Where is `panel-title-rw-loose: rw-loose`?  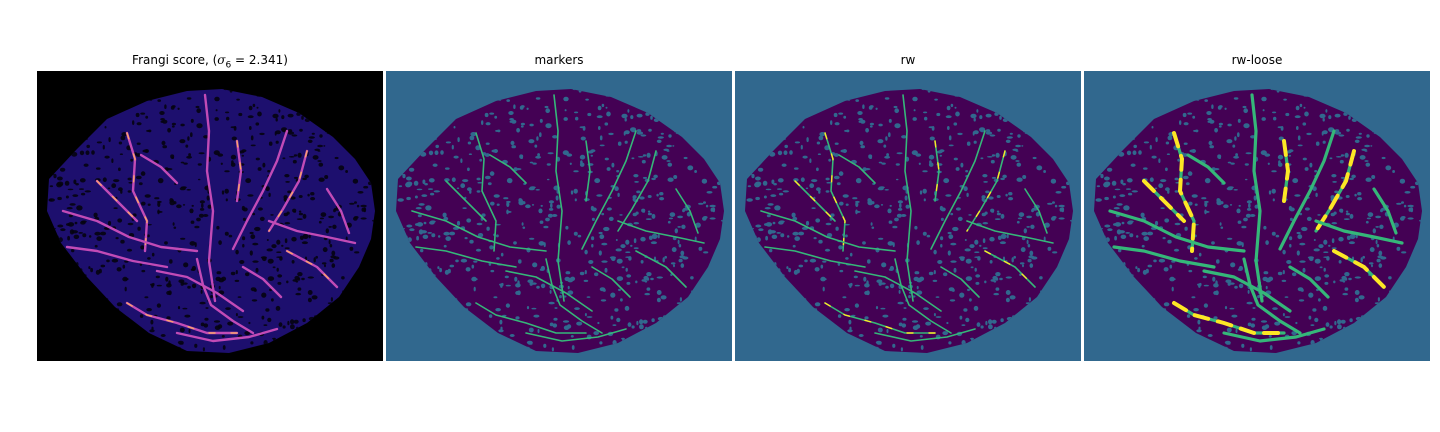
panel-title-rw-loose: rw-loose is located at coordinates (1257, 60).